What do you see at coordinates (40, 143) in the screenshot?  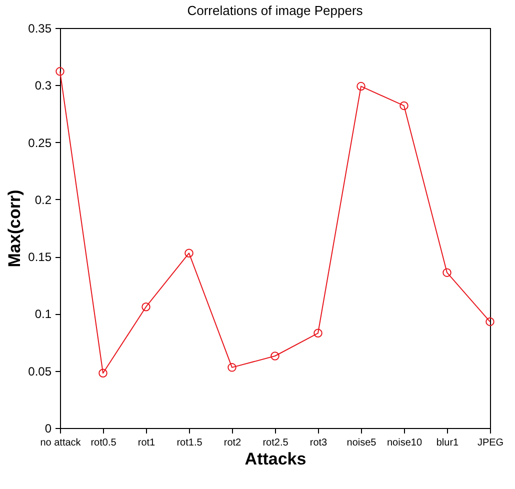 I see `y-tick-label: 0.25` at bounding box center [40, 143].